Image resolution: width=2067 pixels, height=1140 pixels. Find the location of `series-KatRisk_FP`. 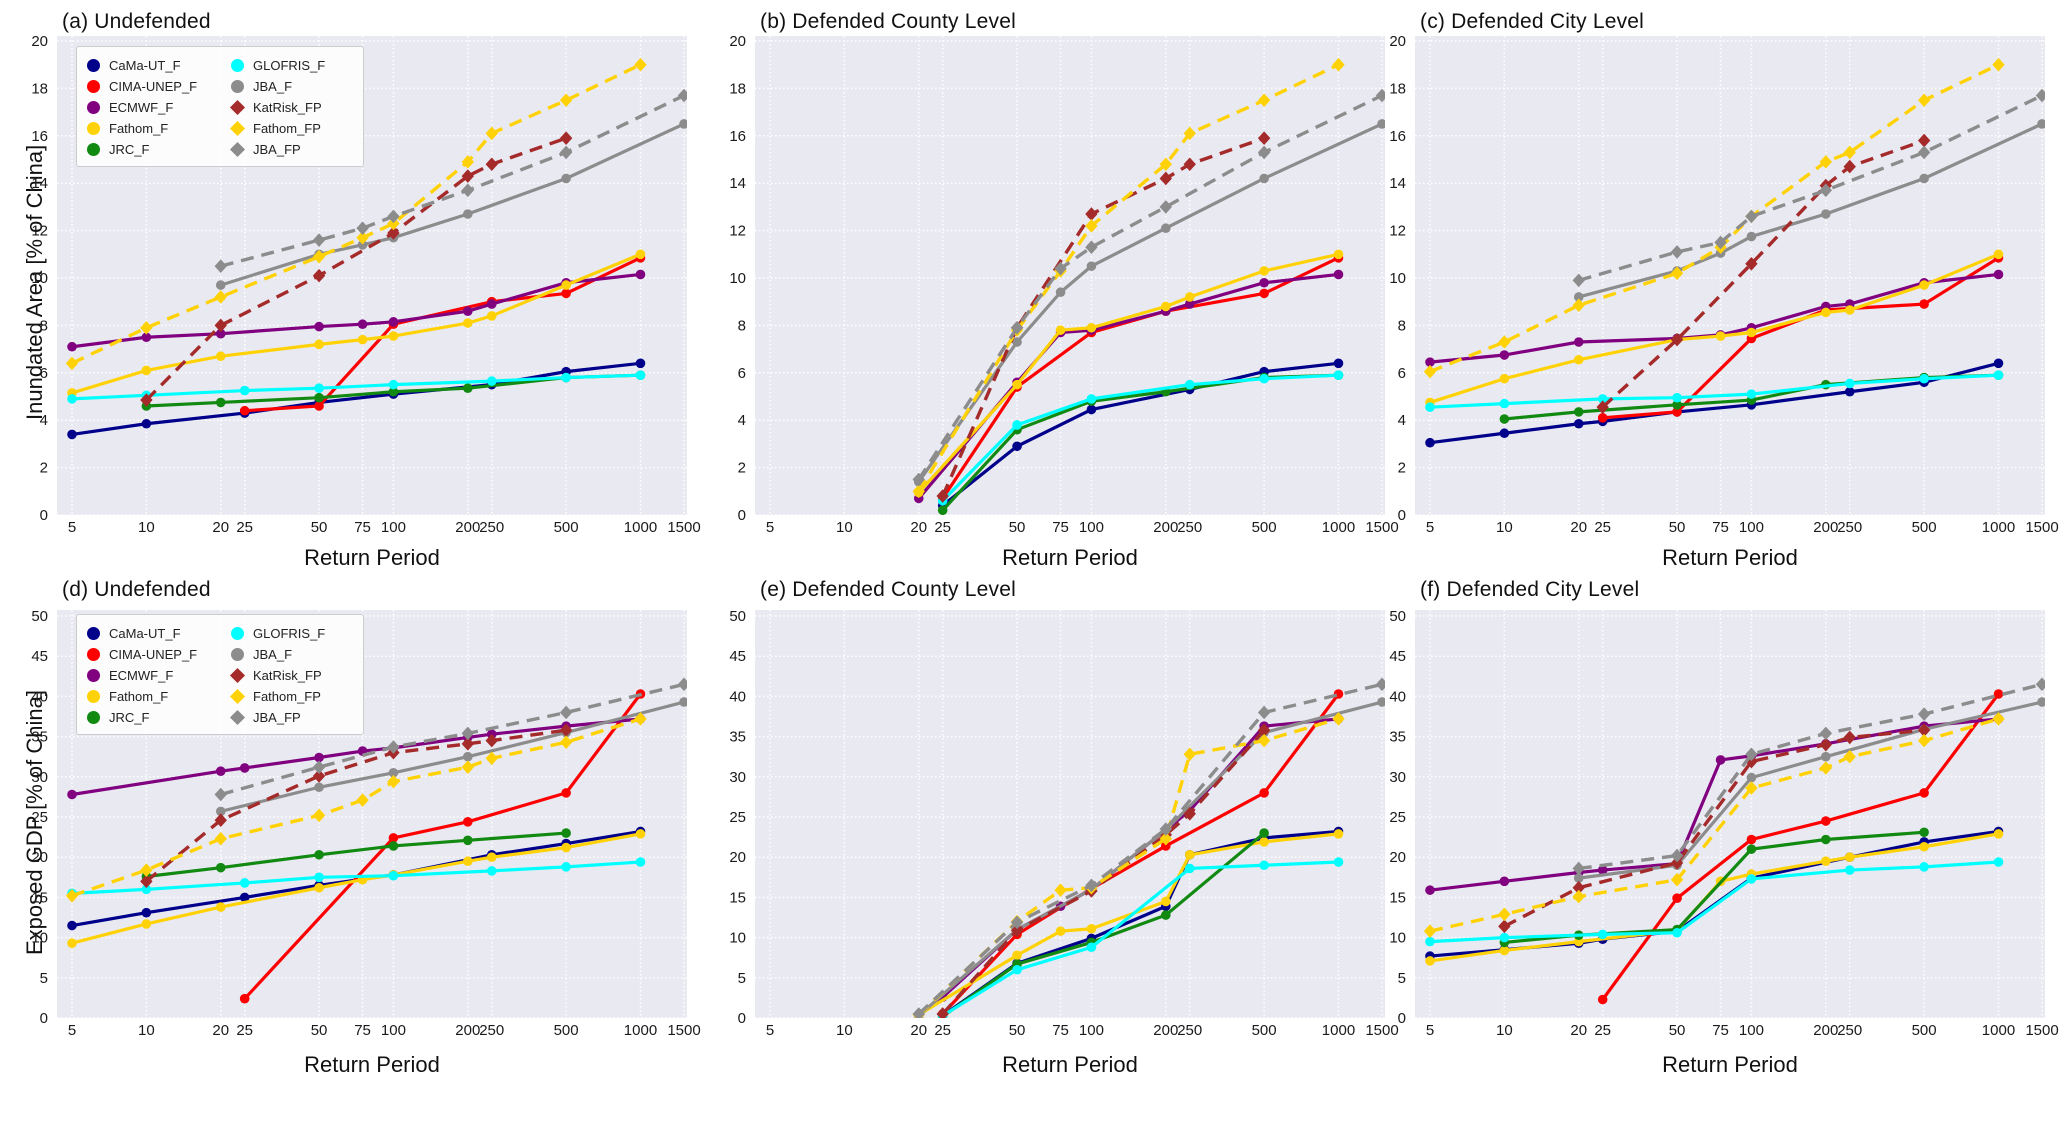

series-KatRisk_FP is located at coordinates (356, 269).